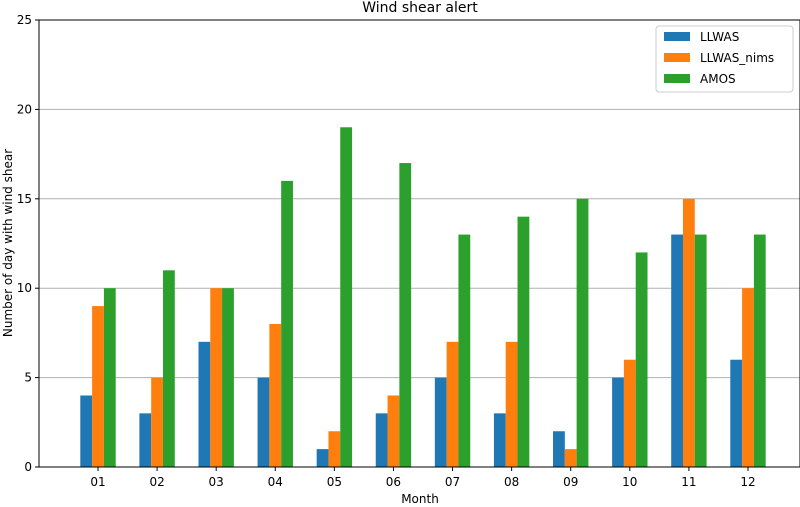 The height and width of the screenshot is (507, 800). I want to click on y-tick-label: 25, so click(24, 20).